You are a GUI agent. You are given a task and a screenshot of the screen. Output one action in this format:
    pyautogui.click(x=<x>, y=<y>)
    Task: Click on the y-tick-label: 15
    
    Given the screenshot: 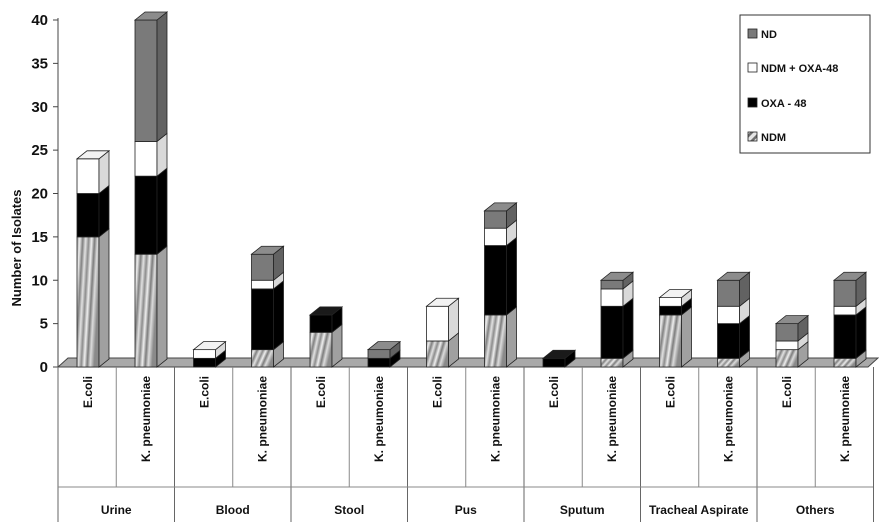 What is the action you would take?
    pyautogui.click(x=39, y=237)
    